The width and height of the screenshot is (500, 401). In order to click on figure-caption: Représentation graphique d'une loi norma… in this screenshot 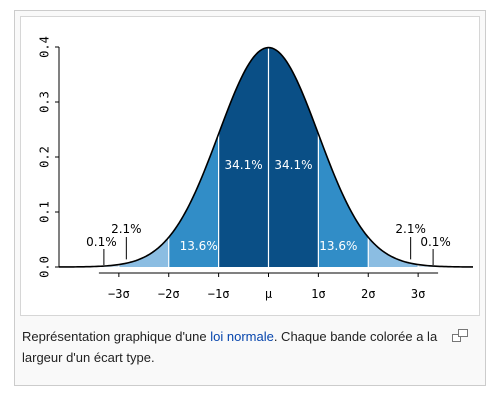, I will do `click(234, 347)`.